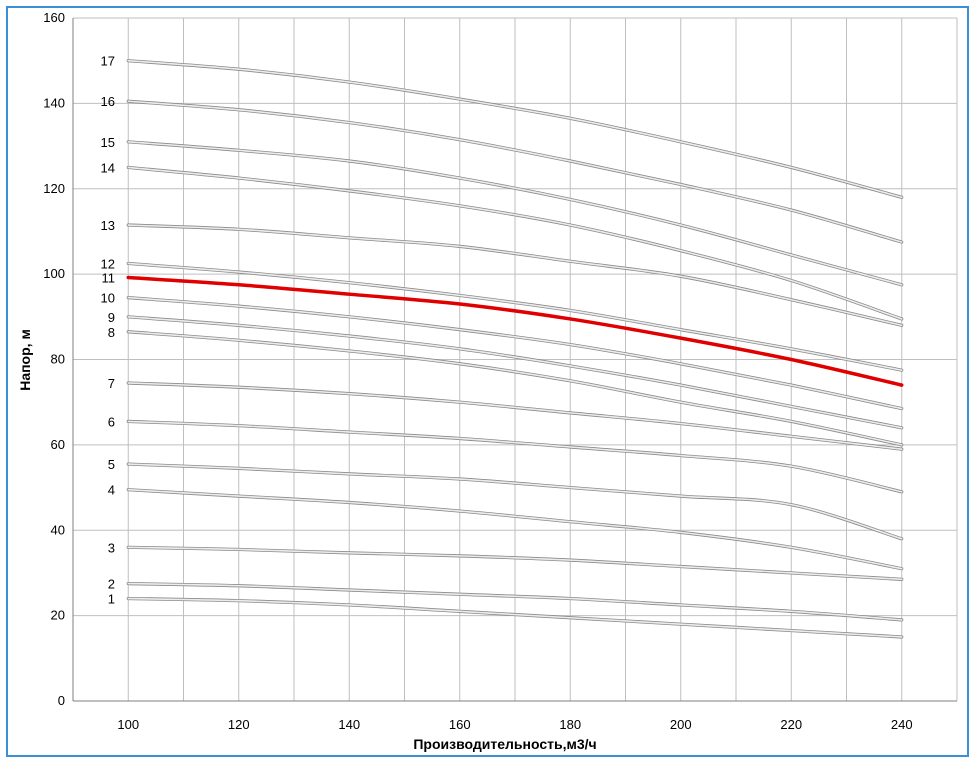  Describe the element at coordinates (111, 599) in the screenshot. I see `series-label-1: 1` at that location.